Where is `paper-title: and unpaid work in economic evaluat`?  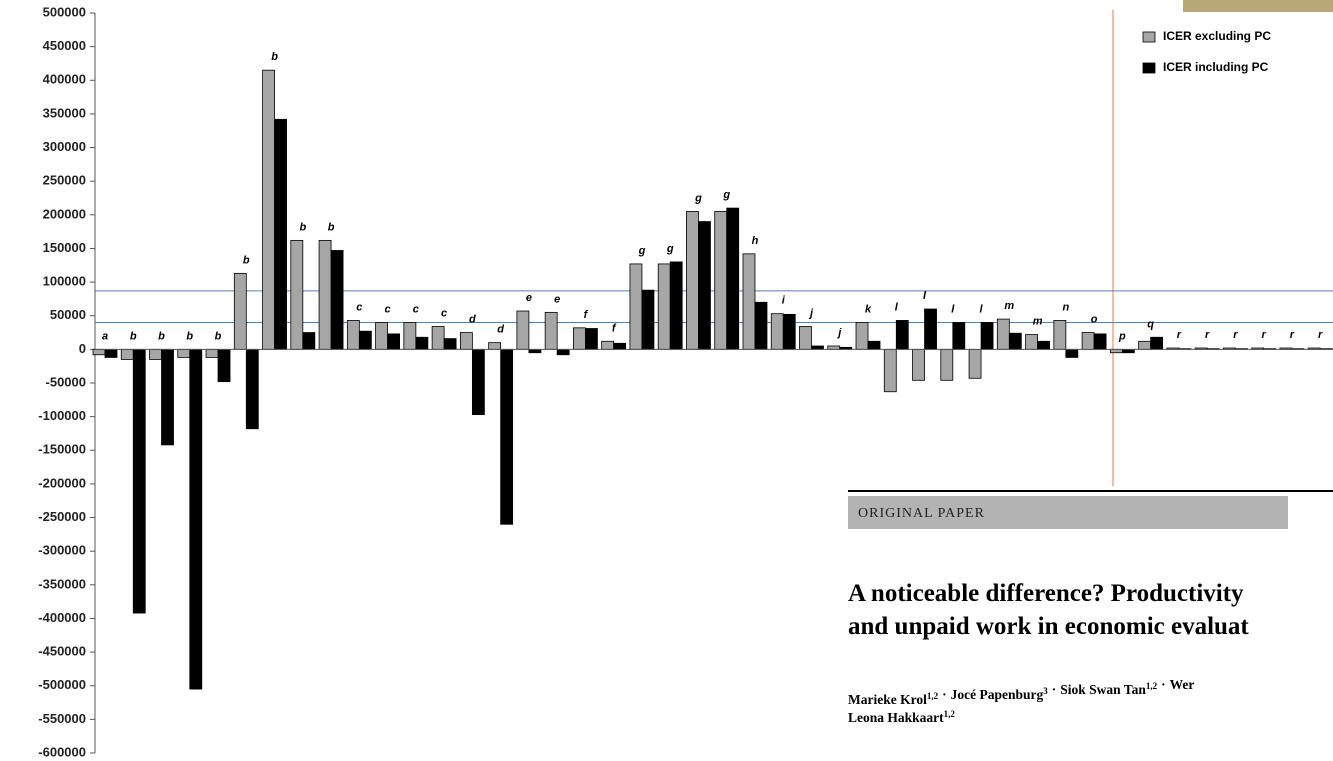
paper-title: and unpaid work in economic evaluat is located at coordinates (1048, 626).